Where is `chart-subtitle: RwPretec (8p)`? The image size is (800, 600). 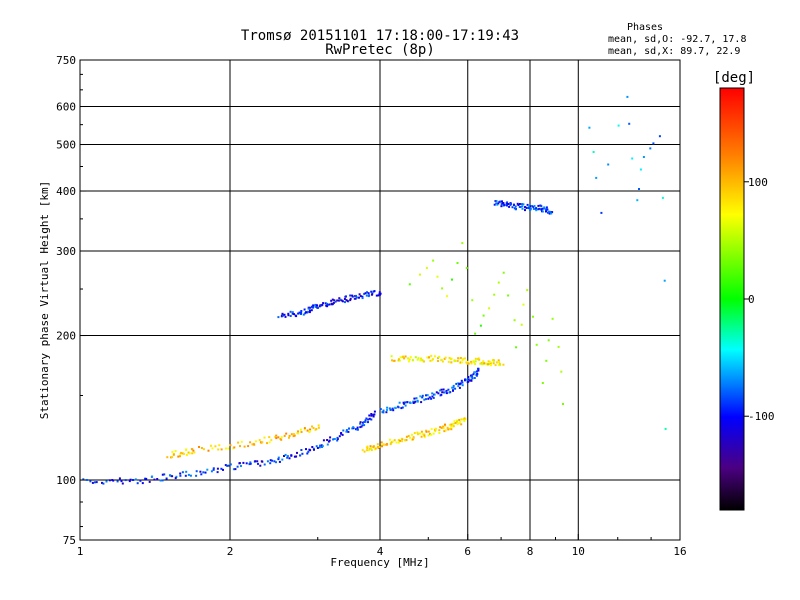 chart-subtitle: RwPretec (8p) is located at coordinates (380, 50).